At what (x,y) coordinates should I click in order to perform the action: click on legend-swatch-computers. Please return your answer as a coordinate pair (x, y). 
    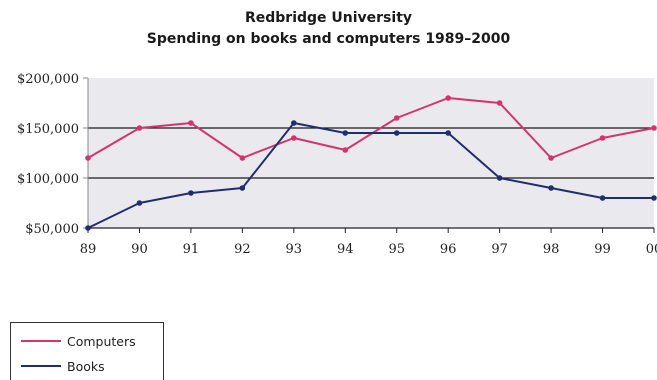
    Looking at the image, I should click on (41, 341).